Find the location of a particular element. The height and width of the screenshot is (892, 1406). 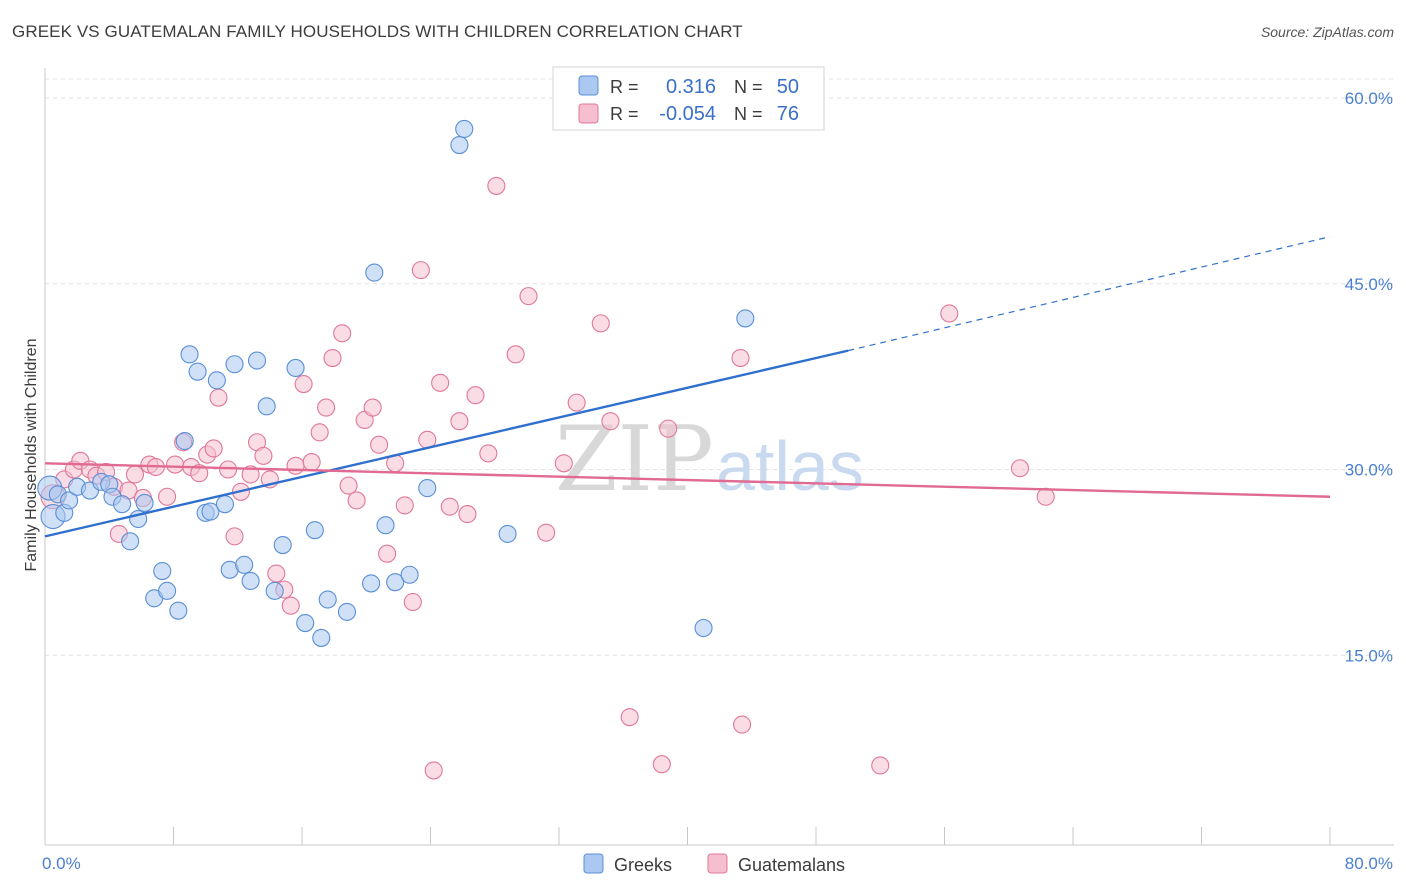

y-tick-label-2: 45.0% is located at coordinates (1369, 284).